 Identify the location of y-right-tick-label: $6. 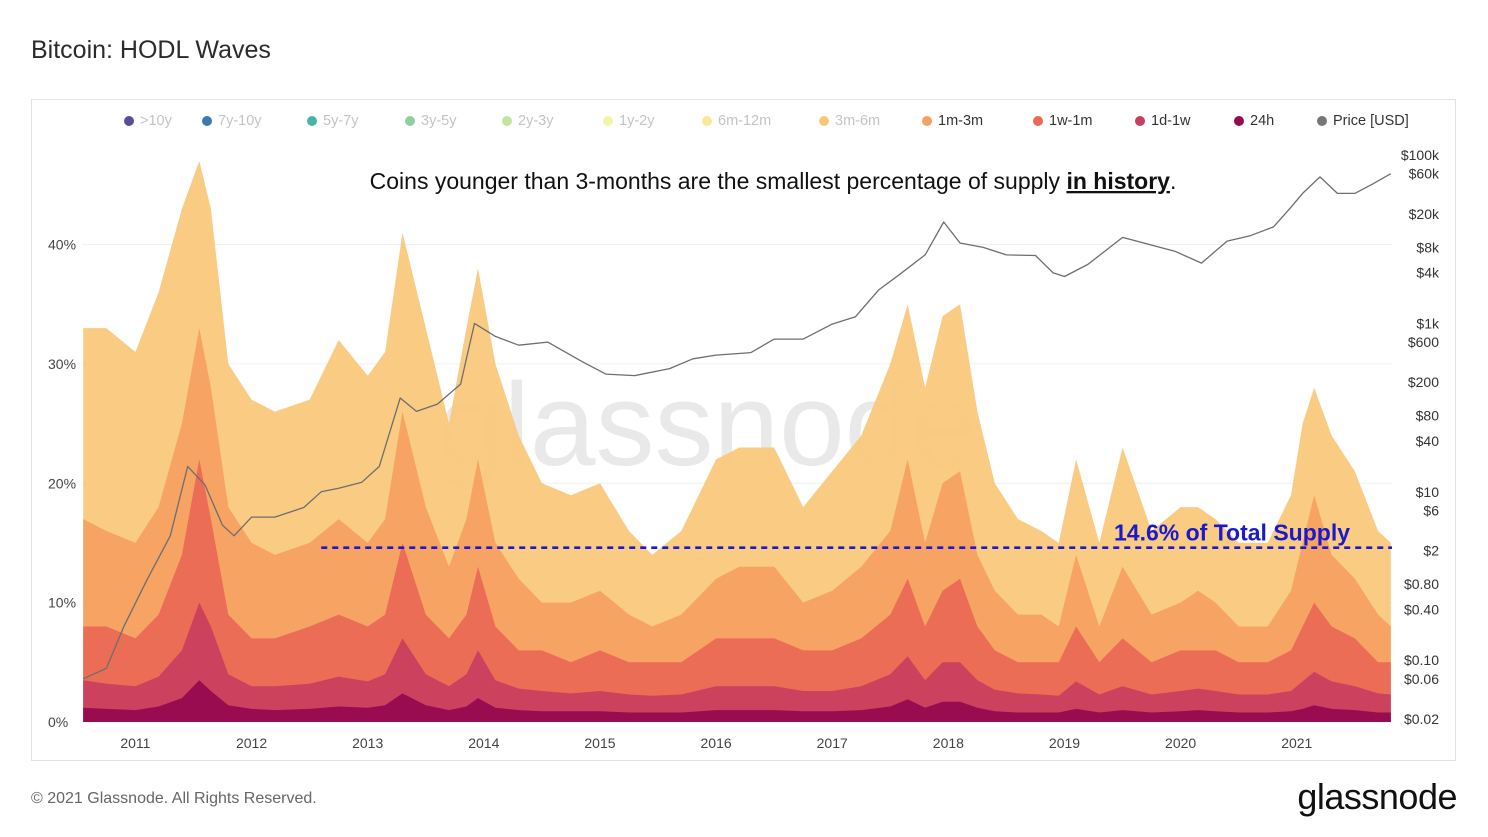
(1431, 510).